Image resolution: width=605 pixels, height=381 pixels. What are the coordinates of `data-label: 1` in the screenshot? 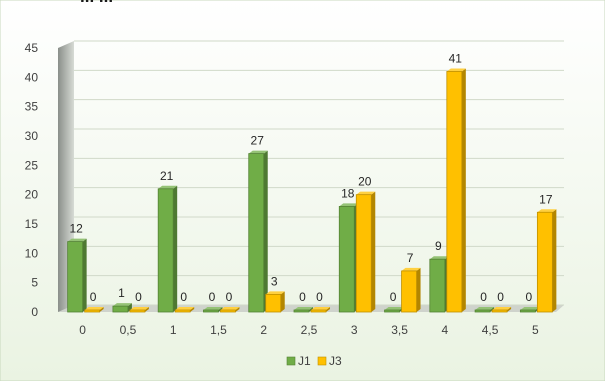 It's located at (121, 293).